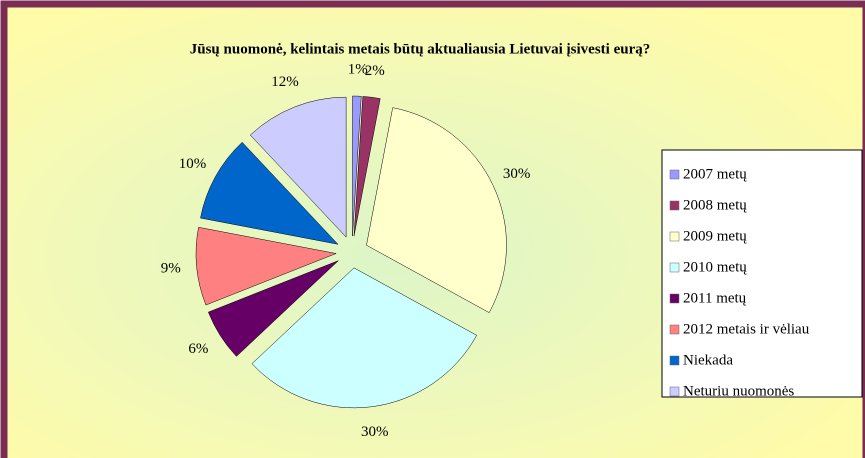 The height and width of the screenshot is (458, 865). What do you see at coordinates (715, 205) in the screenshot?
I see `legend-label: 2008 metų` at bounding box center [715, 205].